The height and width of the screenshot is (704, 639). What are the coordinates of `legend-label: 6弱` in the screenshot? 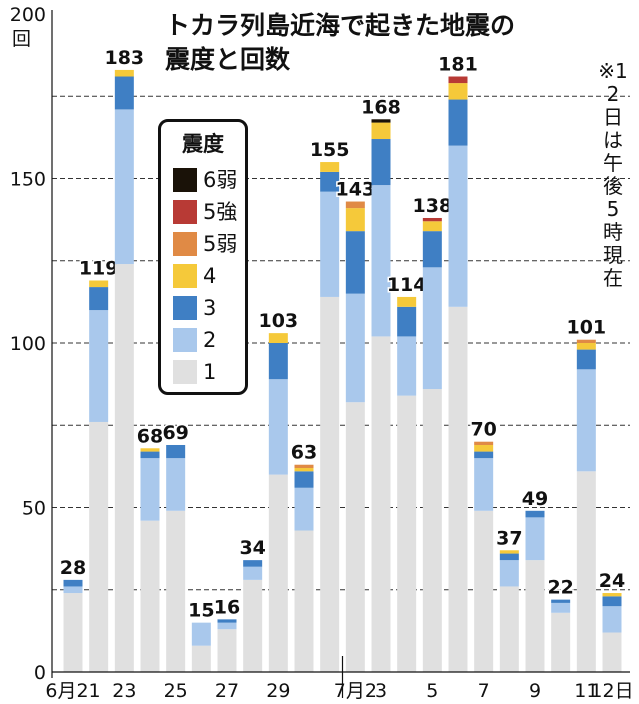 It's located at (220, 180).